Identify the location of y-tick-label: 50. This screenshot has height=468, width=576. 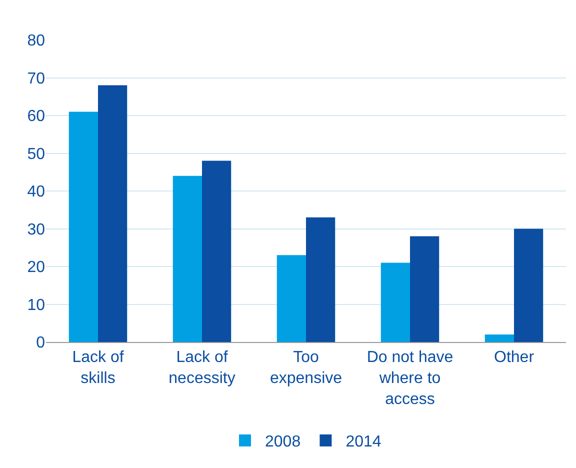
(36, 154).